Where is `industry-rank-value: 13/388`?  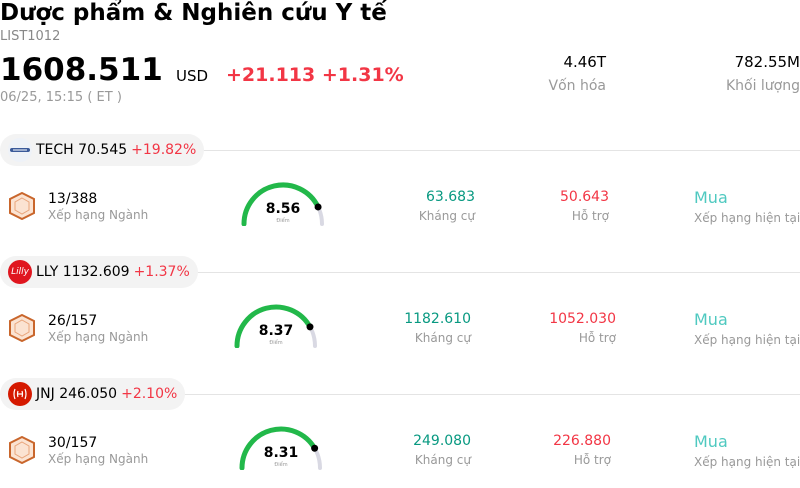
industry-rank-value: 13/388 is located at coordinates (73, 199).